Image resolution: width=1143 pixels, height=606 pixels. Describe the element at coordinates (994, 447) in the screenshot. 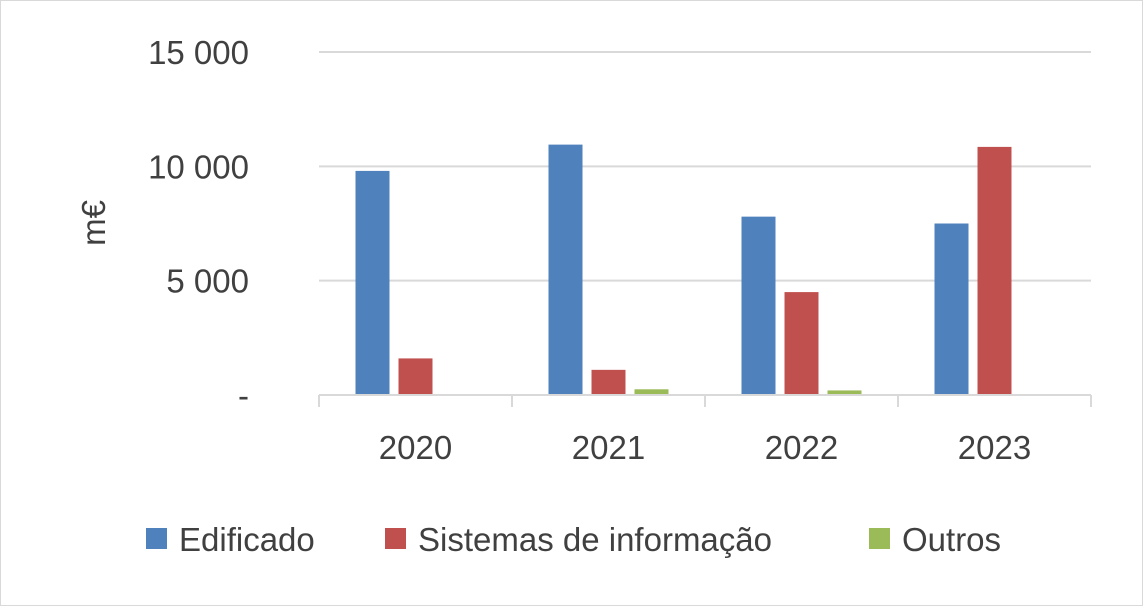

I see `x-tick-label: 2023` at that location.